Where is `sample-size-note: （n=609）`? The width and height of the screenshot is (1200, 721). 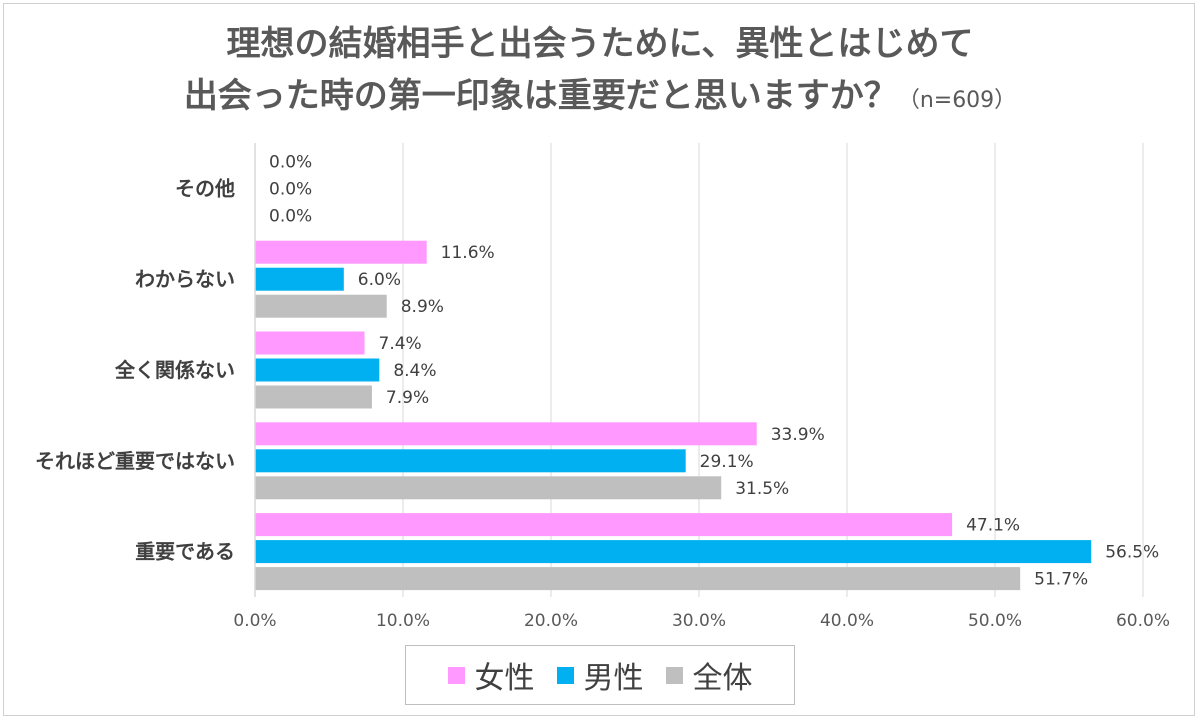 sample-size-note: （n=609） is located at coordinates (957, 100).